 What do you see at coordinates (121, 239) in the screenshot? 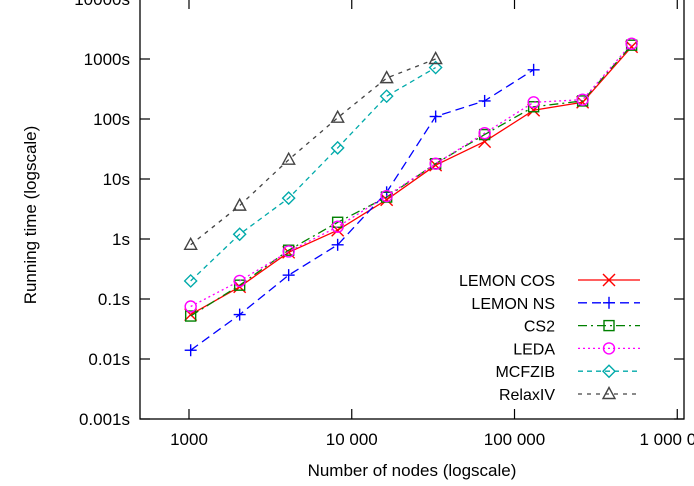
I see `y-tick-label: 1s` at bounding box center [121, 239].